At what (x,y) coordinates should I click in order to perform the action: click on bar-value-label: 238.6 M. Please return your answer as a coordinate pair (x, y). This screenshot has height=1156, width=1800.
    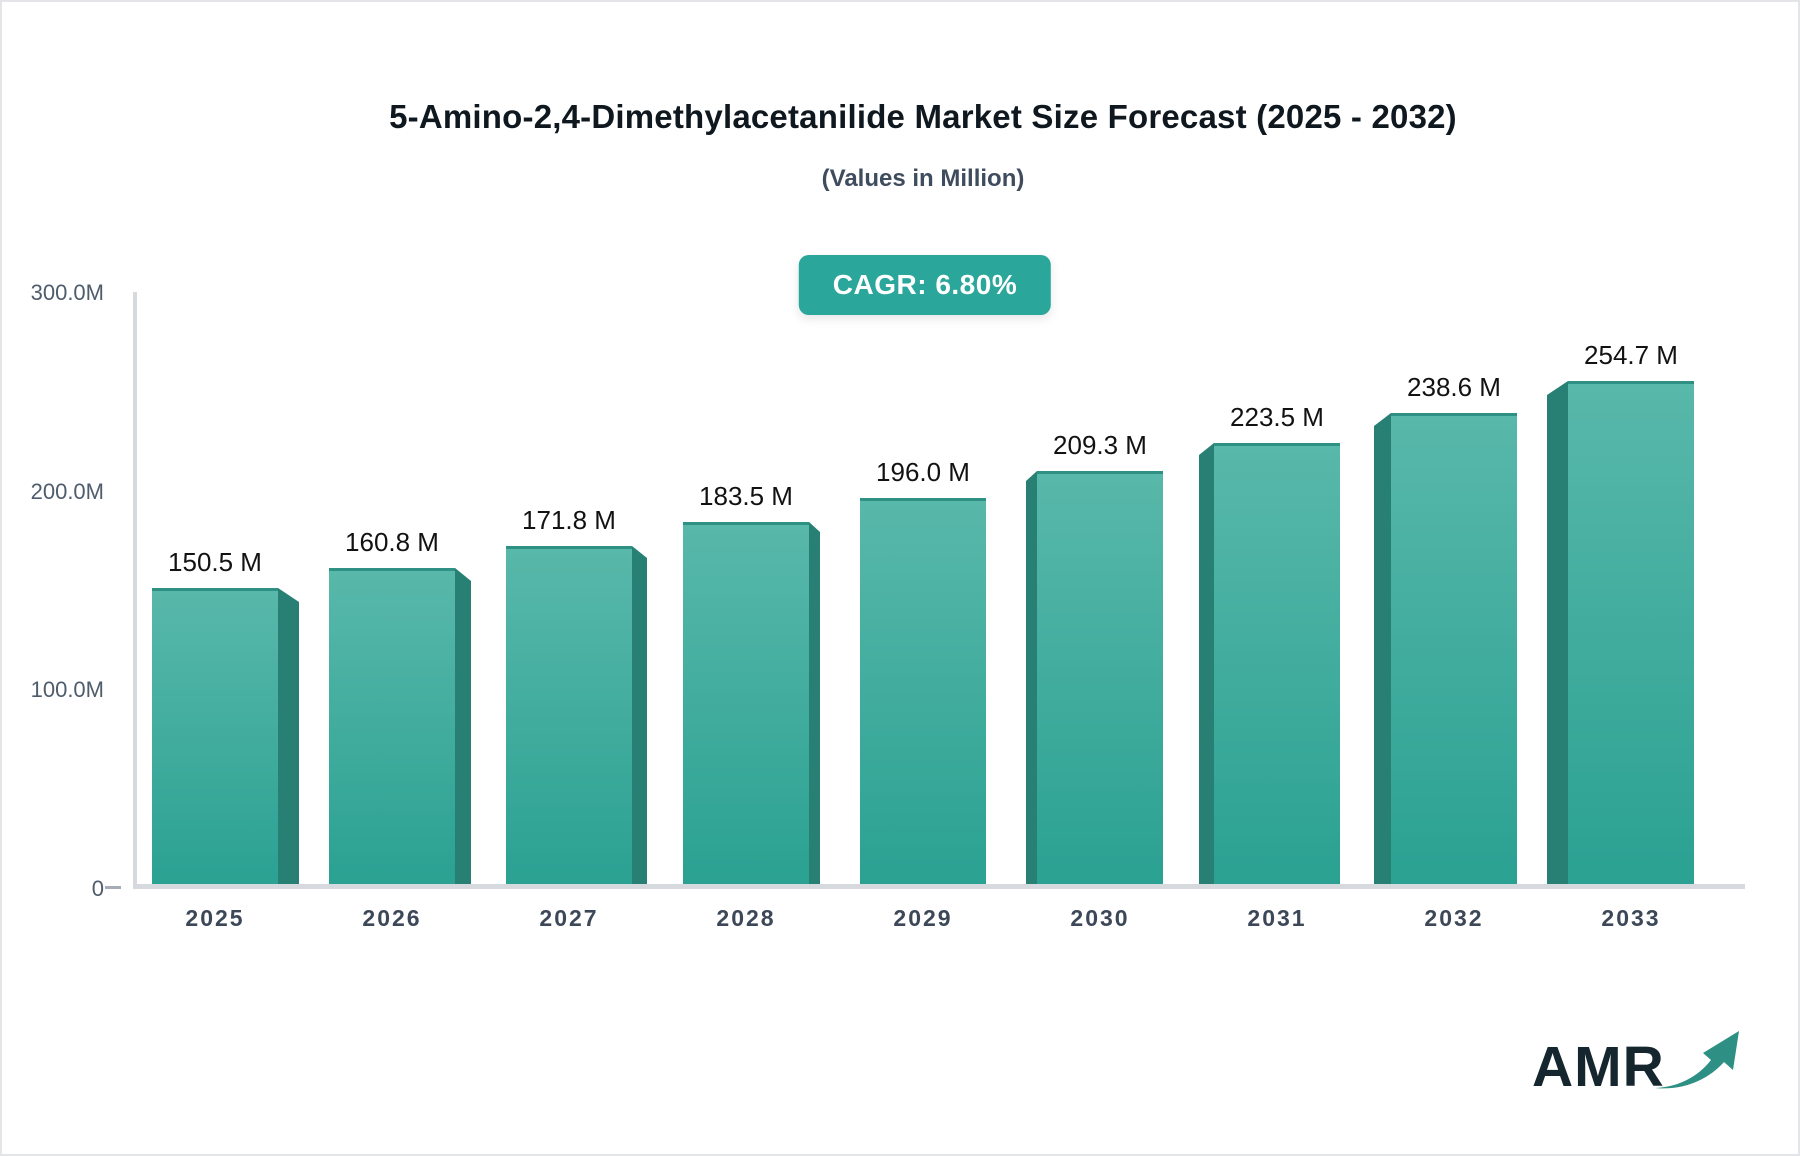
    Looking at the image, I should click on (1454, 387).